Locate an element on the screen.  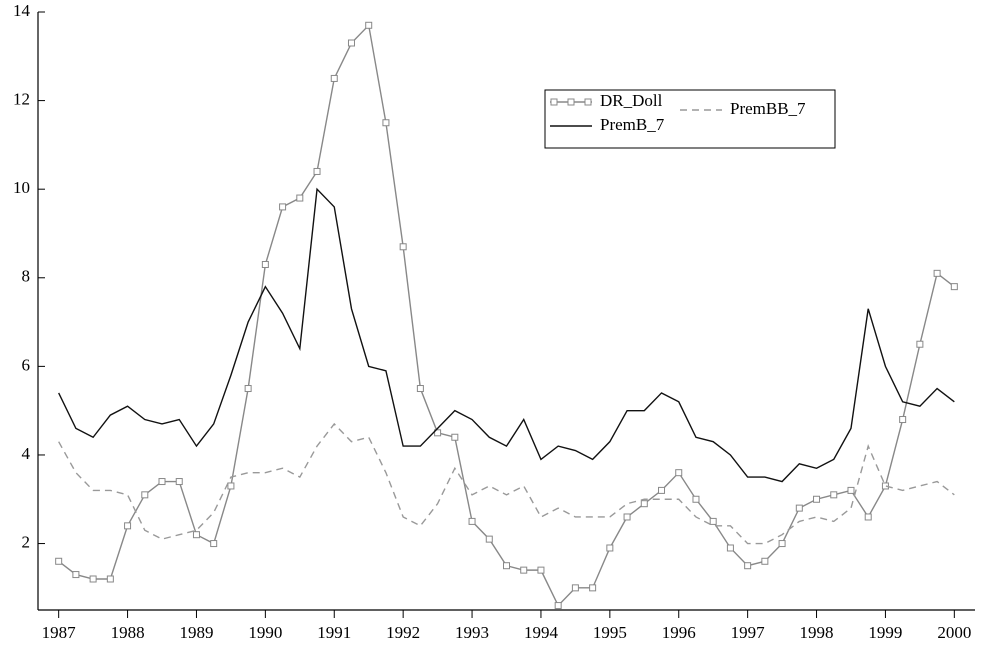
y-tick-label: 6 is located at coordinates (26, 364).